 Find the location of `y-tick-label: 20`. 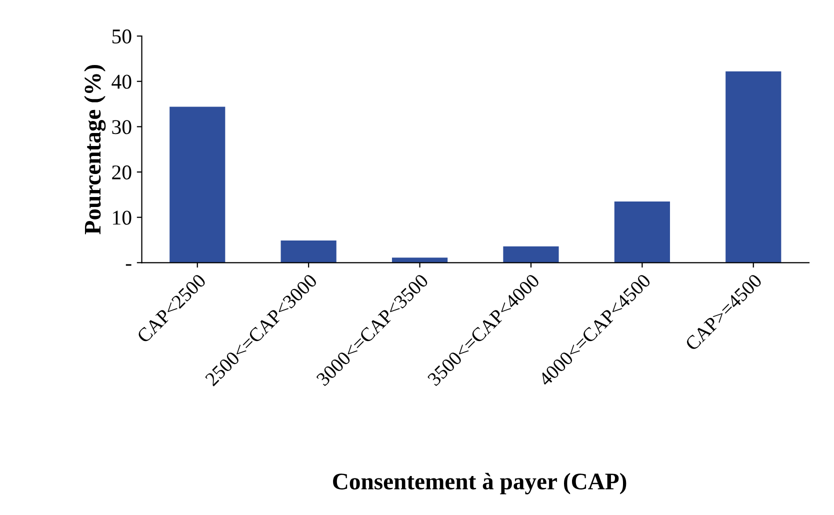

y-tick-label: 20 is located at coordinates (122, 172).